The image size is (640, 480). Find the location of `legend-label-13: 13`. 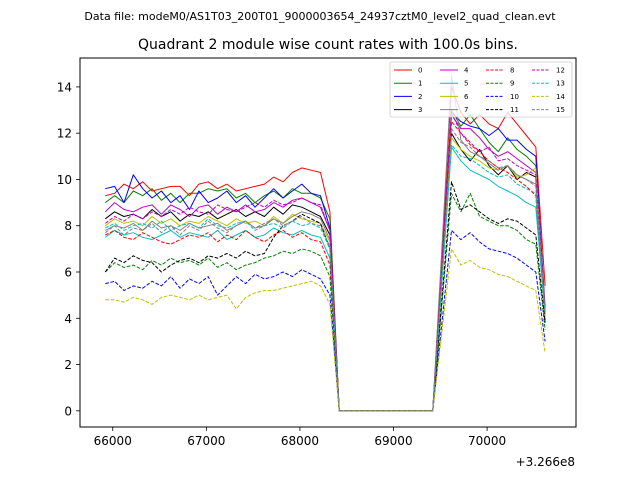

legend-label-13: 13 is located at coordinates (560, 84).